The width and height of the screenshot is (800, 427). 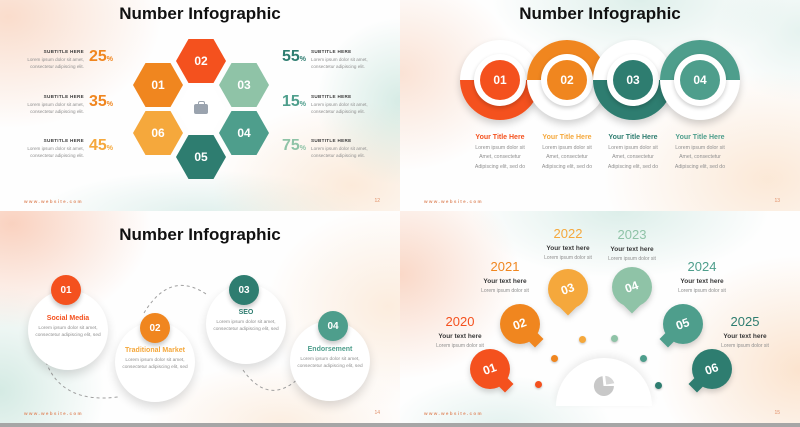 I want to click on page-number: 12, so click(x=377, y=201).